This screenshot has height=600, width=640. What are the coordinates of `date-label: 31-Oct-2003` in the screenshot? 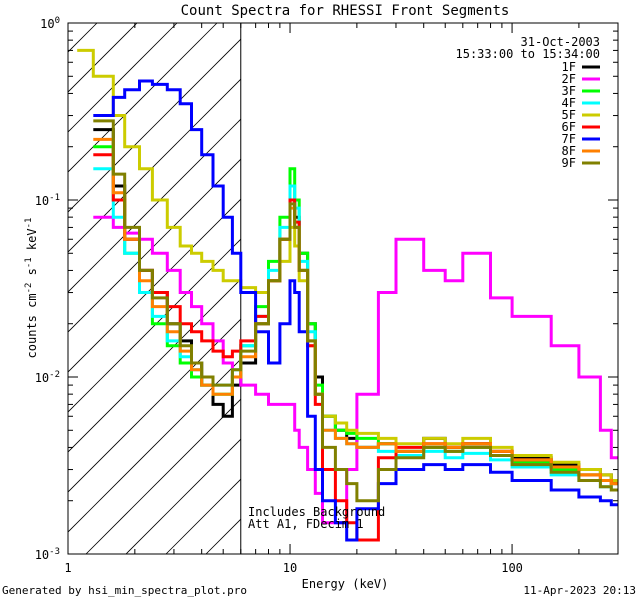 It's located at (560, 42).